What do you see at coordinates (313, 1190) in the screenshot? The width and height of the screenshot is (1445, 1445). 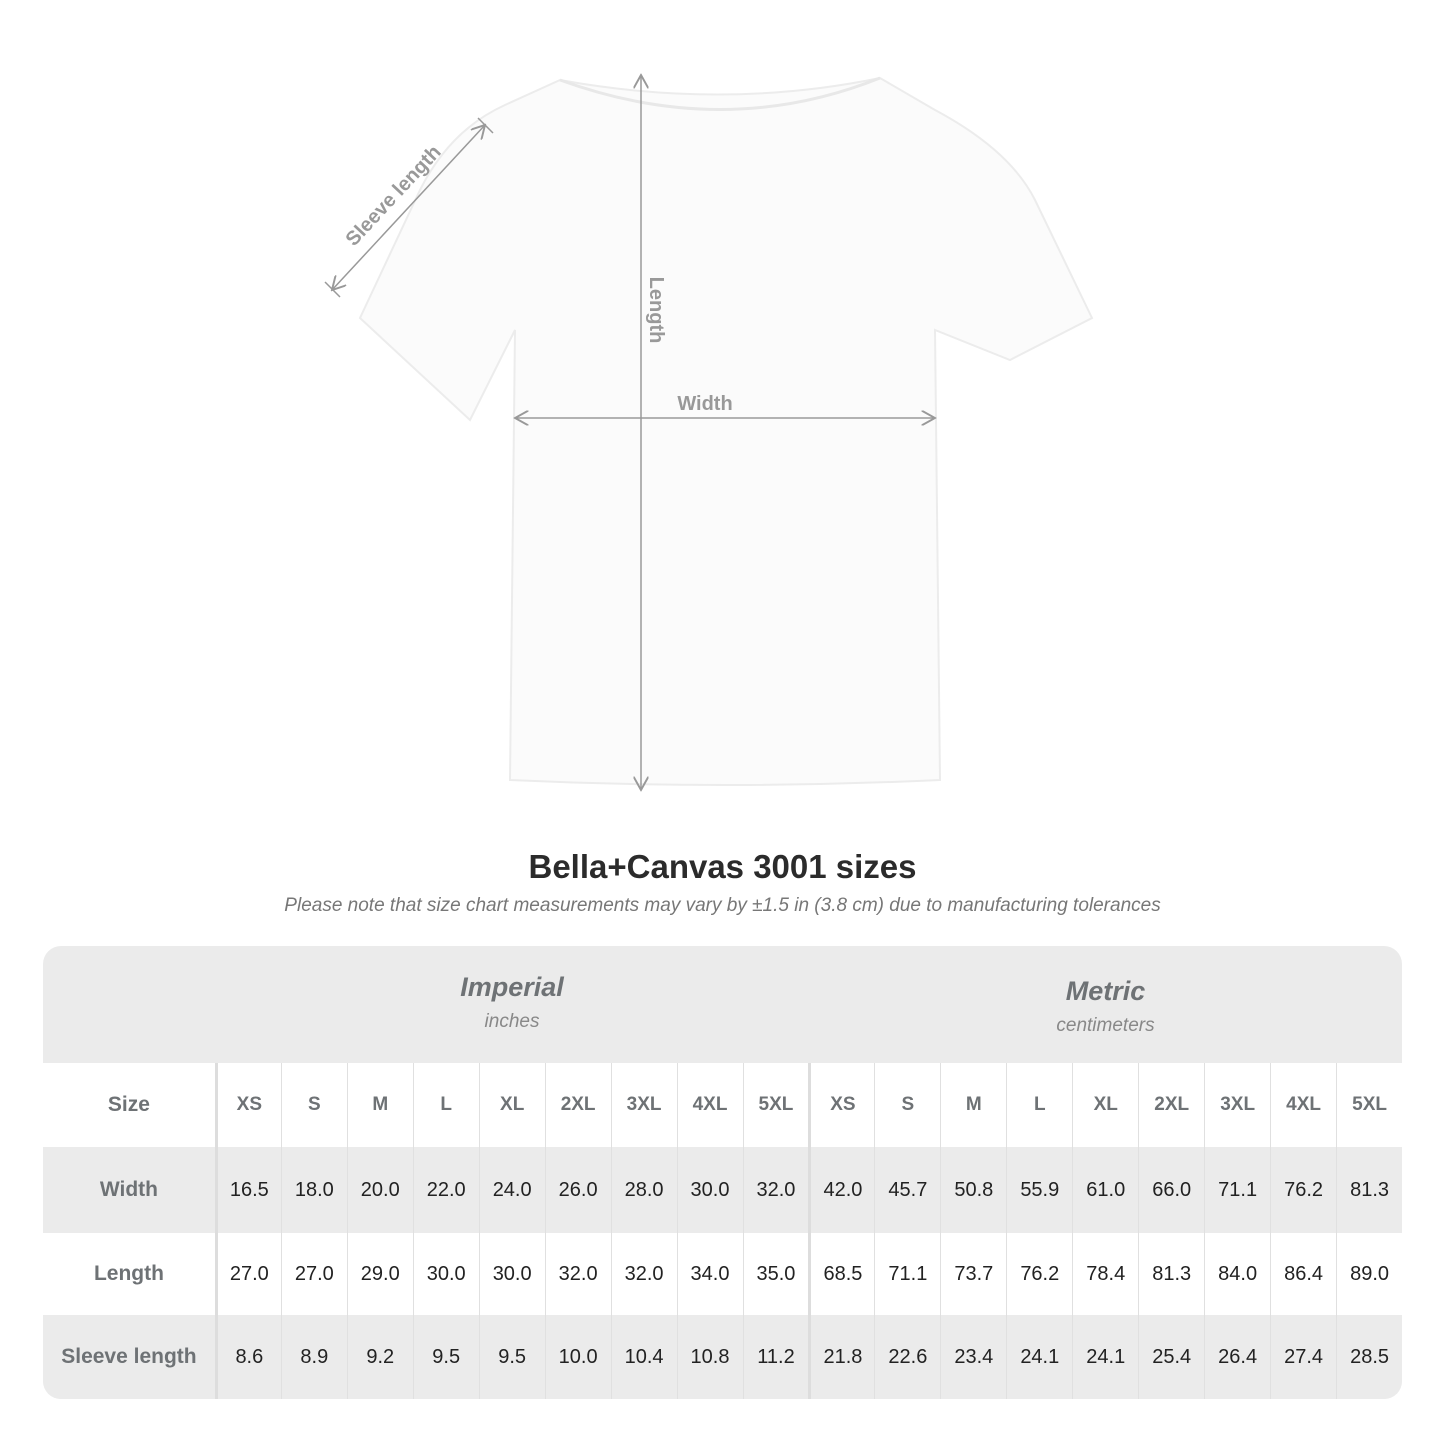 I see `imperial-cell: 18.0` at bounding box center [313, 1190].